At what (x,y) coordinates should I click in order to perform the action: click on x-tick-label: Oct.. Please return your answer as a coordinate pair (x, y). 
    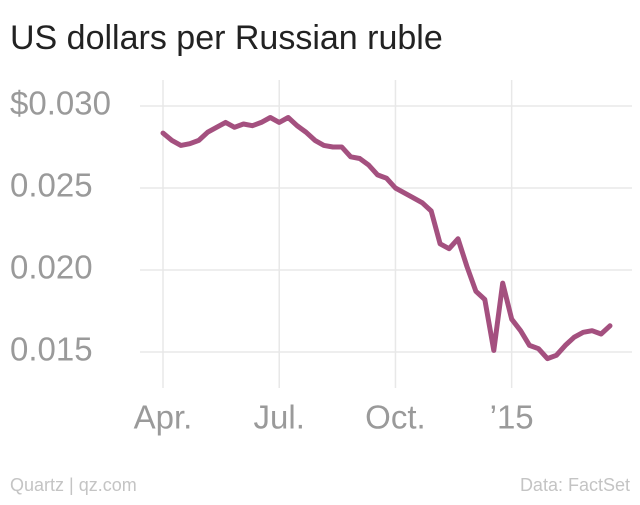
    Looking at the image, I should click on (395, 417).